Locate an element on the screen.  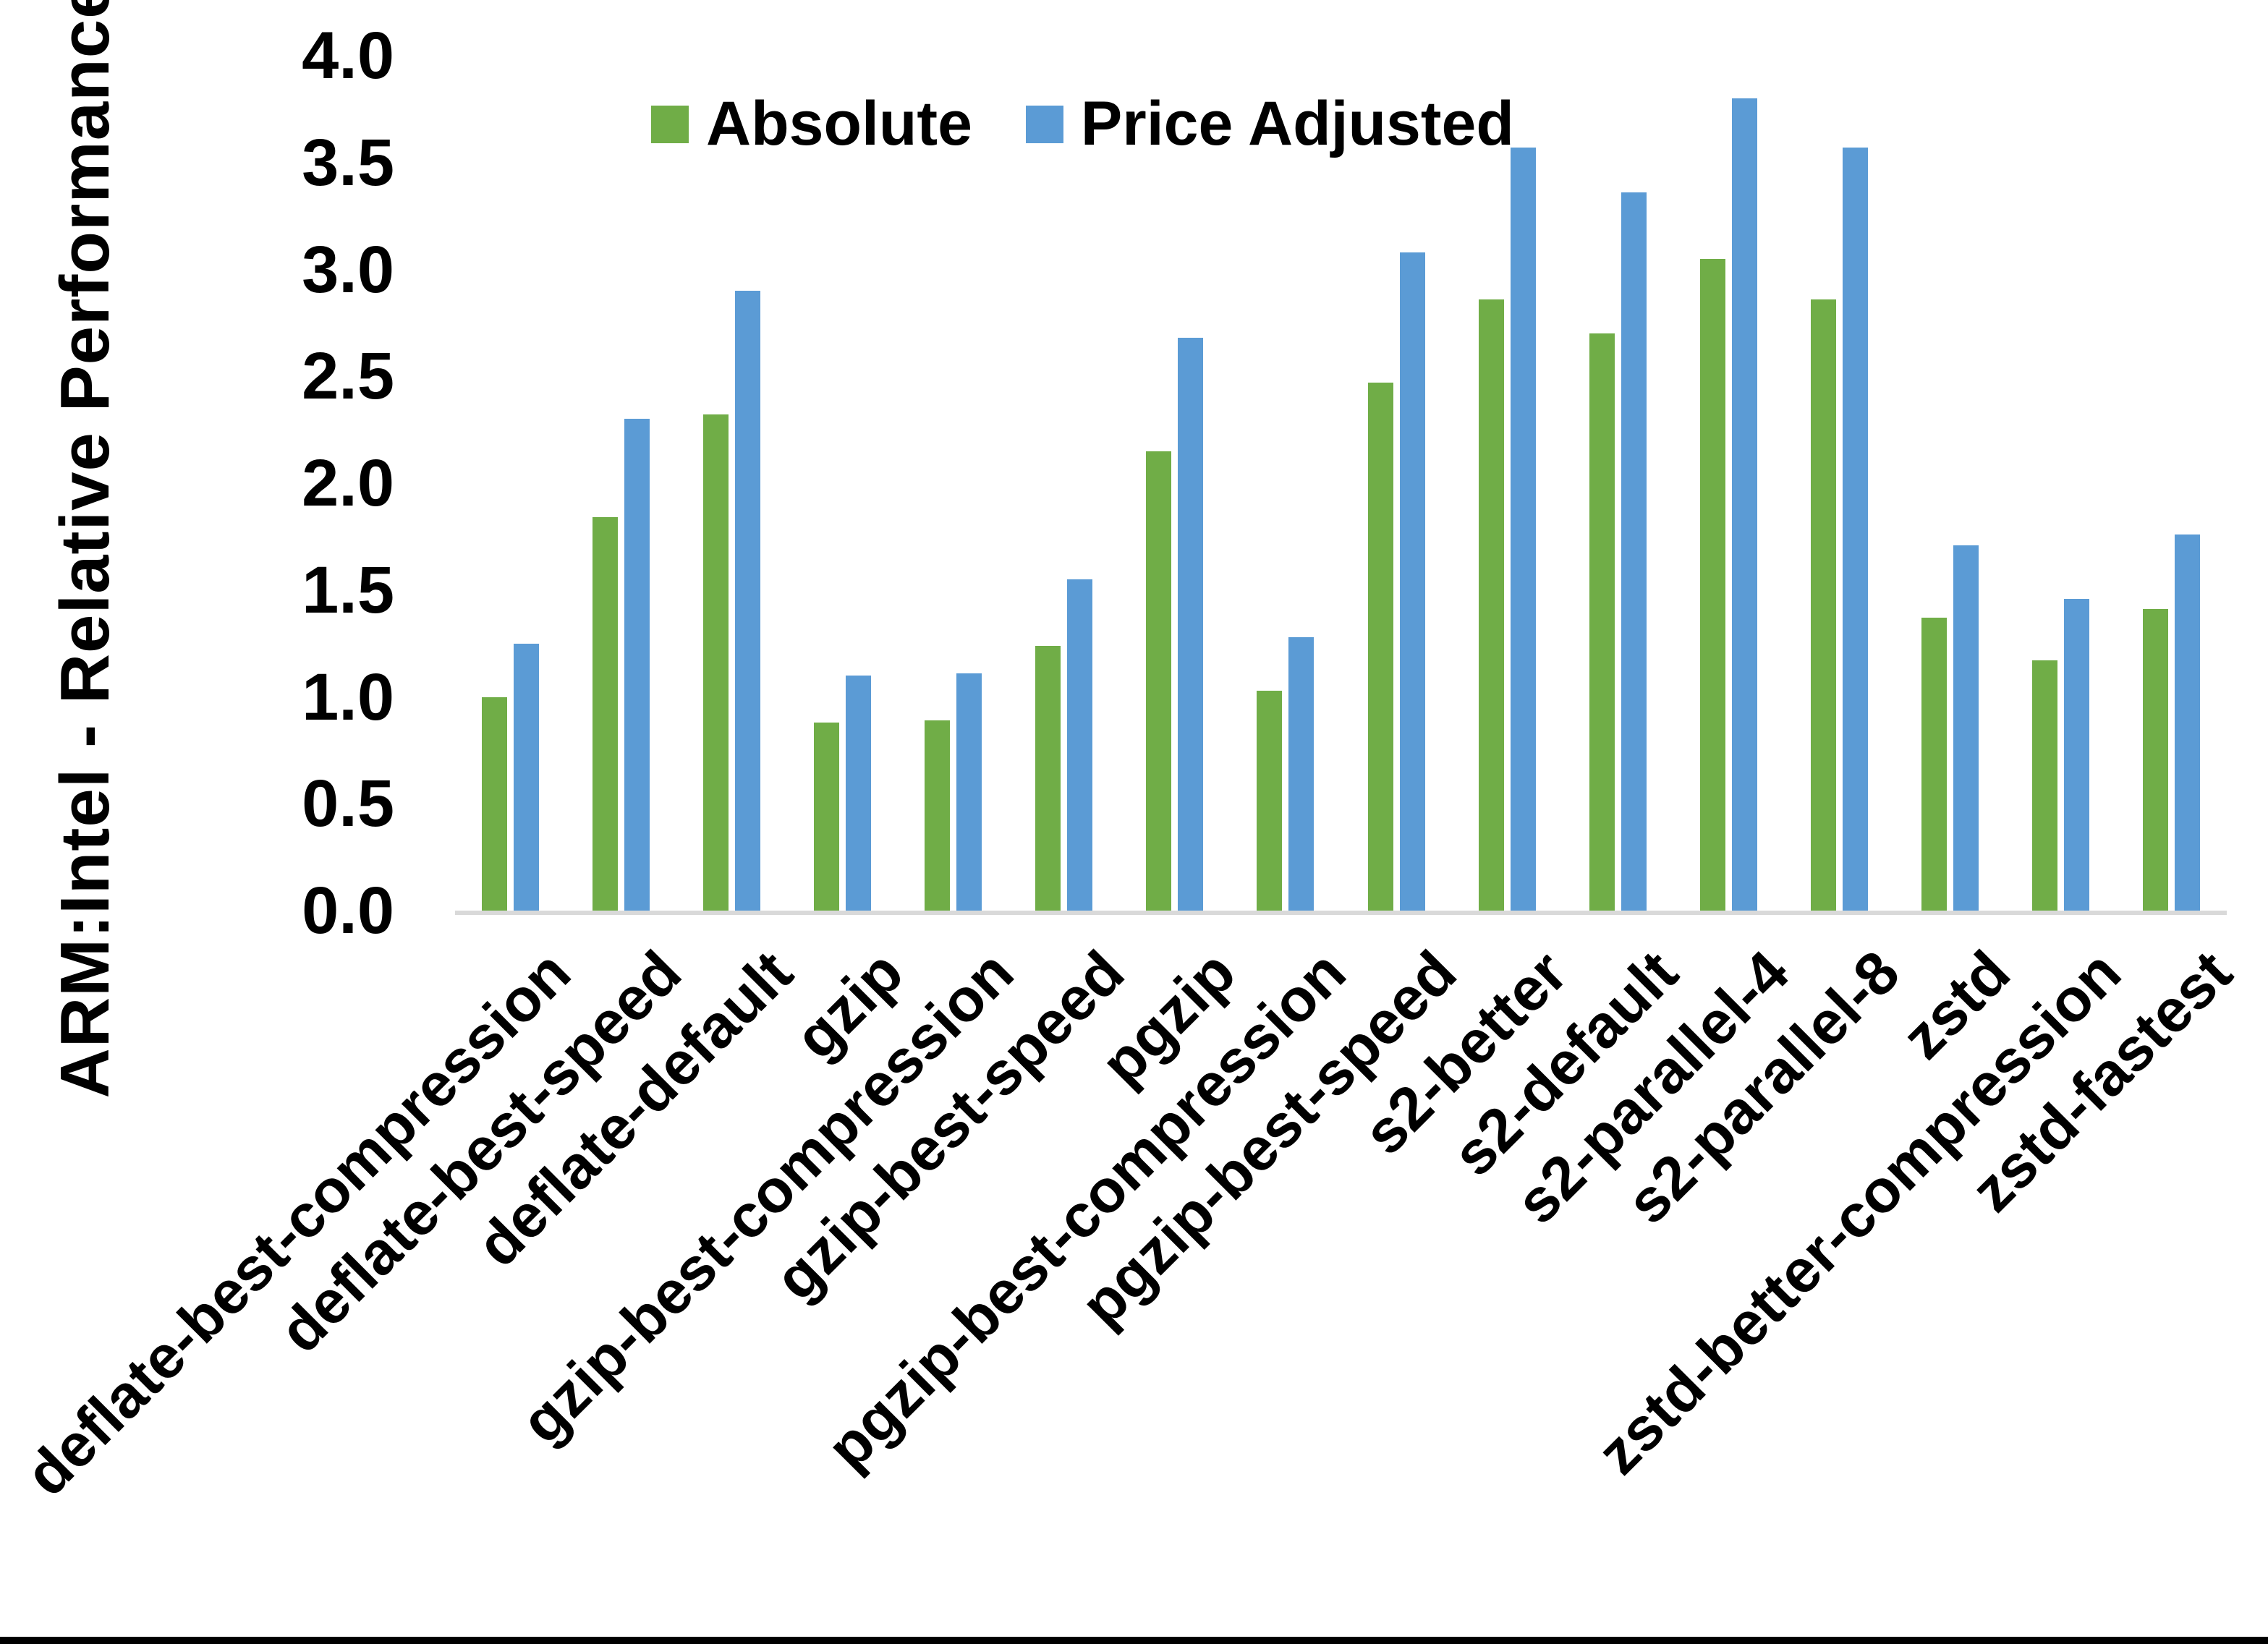
x-axis-label: s2-default is located at coordinates (1566, 1063).